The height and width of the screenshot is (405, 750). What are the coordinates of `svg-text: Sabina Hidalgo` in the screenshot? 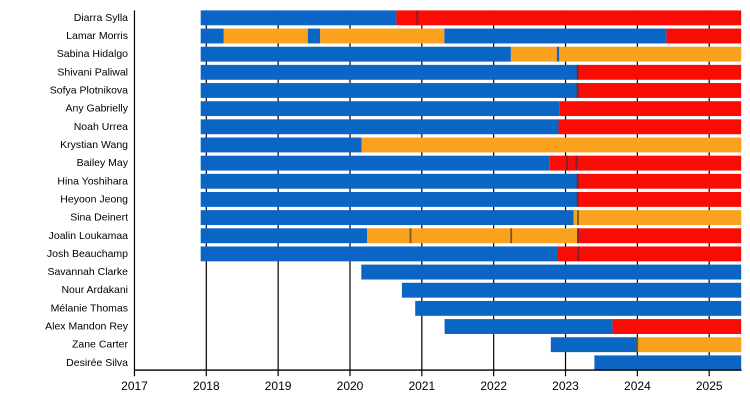 It's located at (92, 54).